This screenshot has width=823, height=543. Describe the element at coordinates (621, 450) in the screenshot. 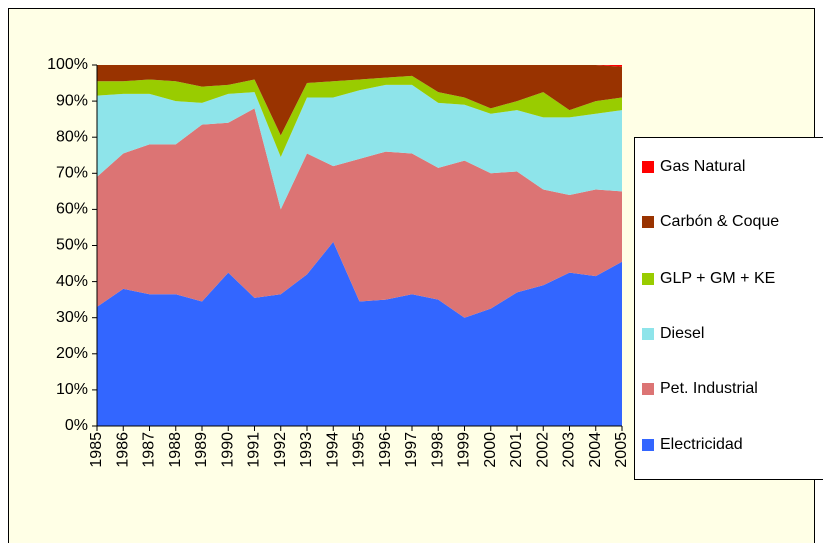

I see `x-tick-label: 2005` at that location.